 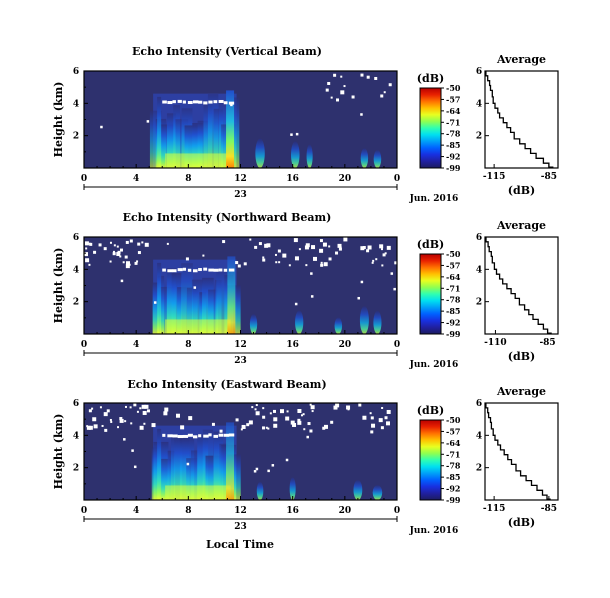 I want to click on average-frame, so click(x=521, y=119).